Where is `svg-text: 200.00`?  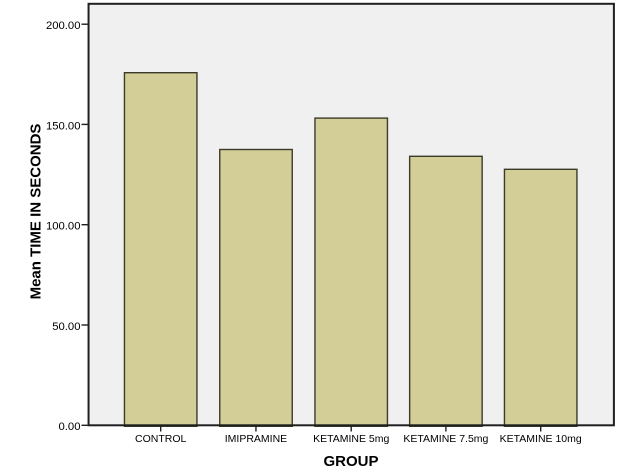 svg-text: 200.00 is located at coordinates (63, 26).